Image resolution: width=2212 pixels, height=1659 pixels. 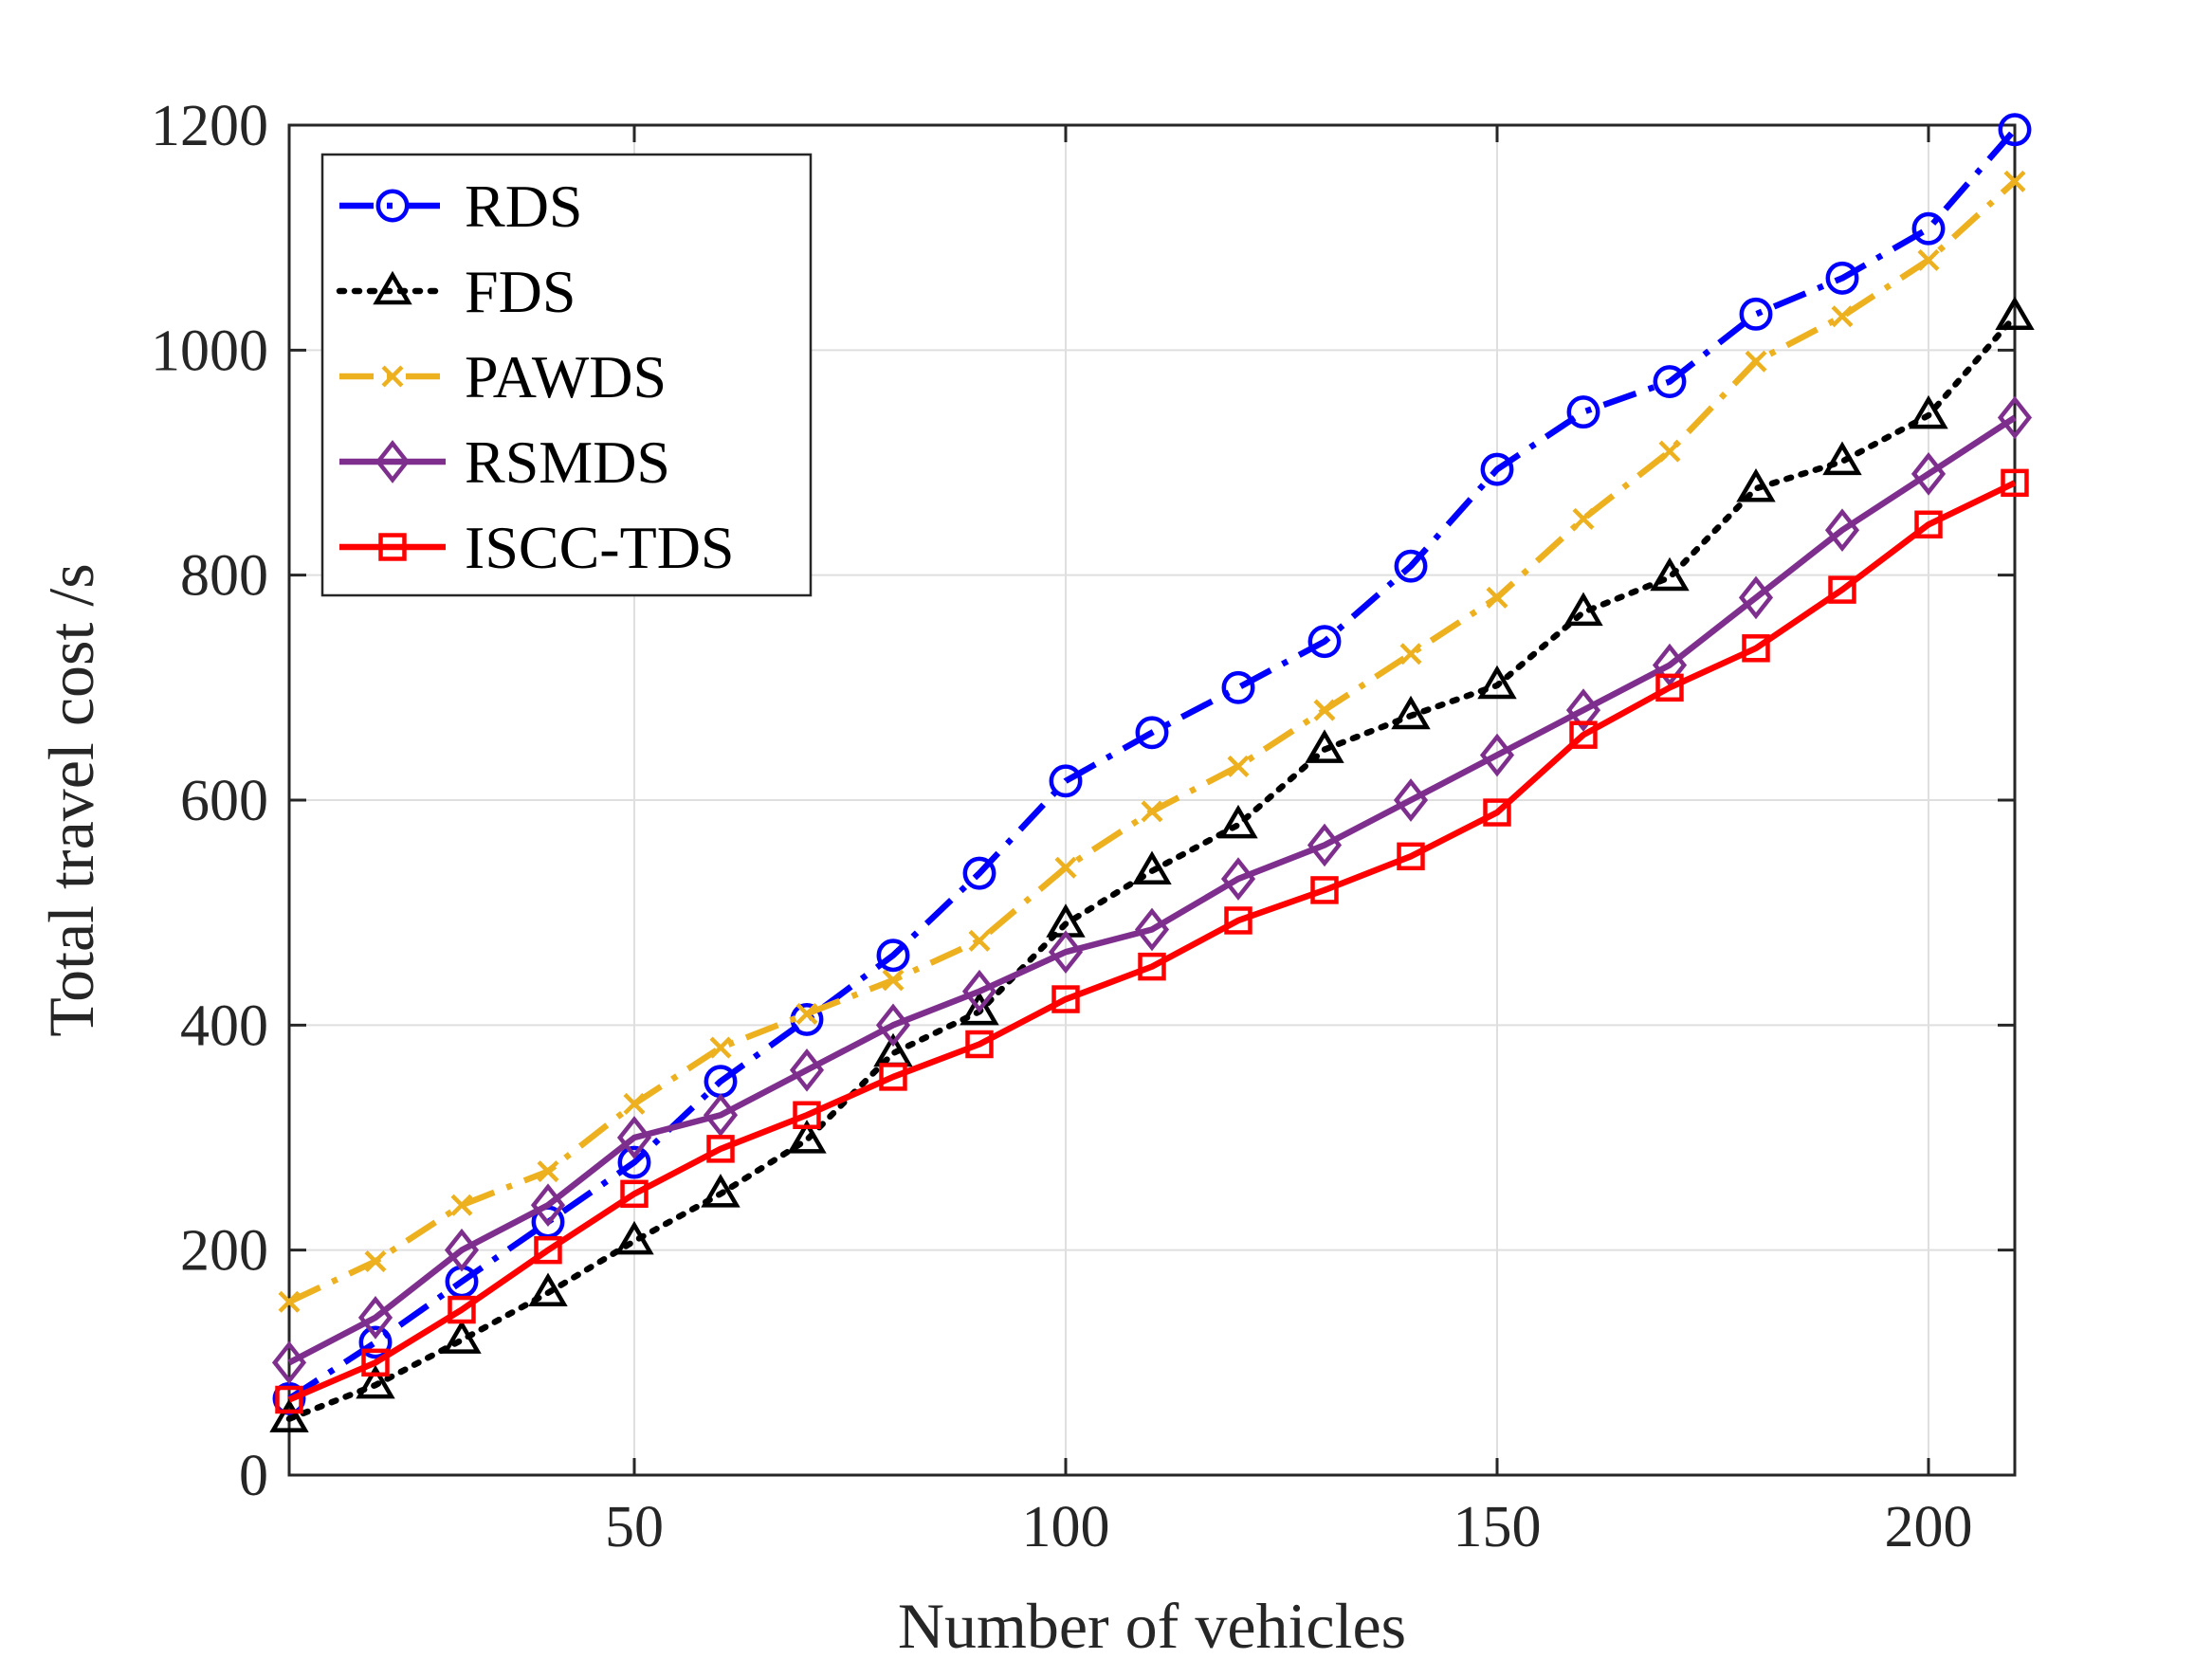 What do you see at coordinates (1497, 1527) in the screenshot?
I see `x-tick-label: 150` at bounding box center [1497, 1527].